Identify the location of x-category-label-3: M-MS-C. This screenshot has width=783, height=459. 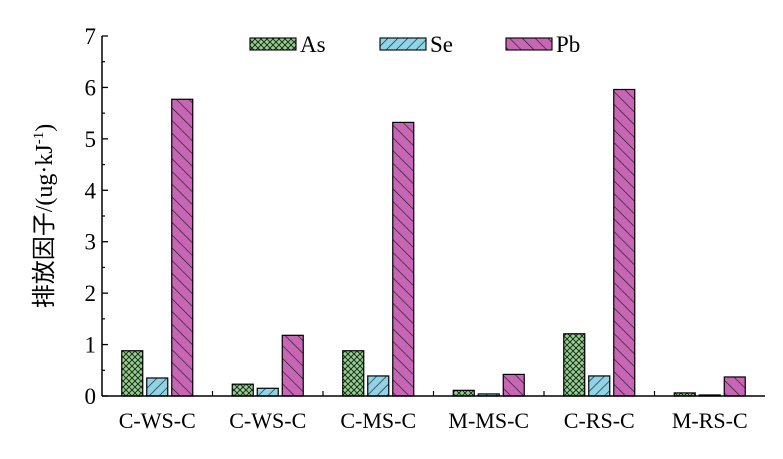
(488, 420).